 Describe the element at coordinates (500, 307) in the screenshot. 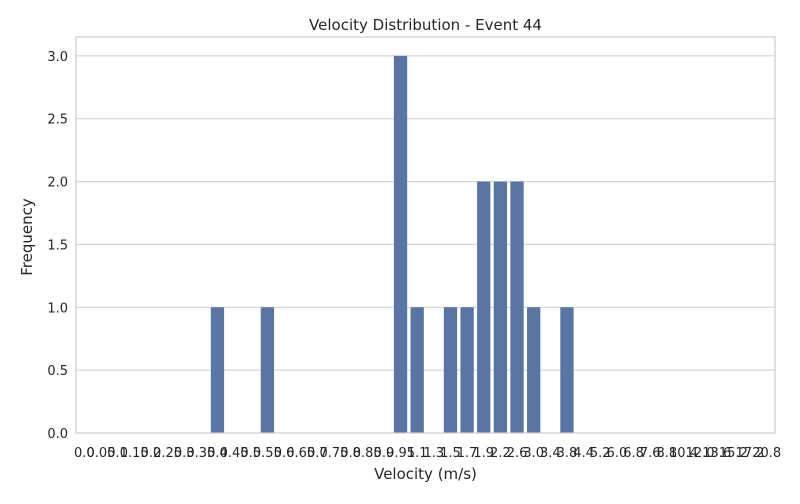

I see `bar-2.2` at that location.